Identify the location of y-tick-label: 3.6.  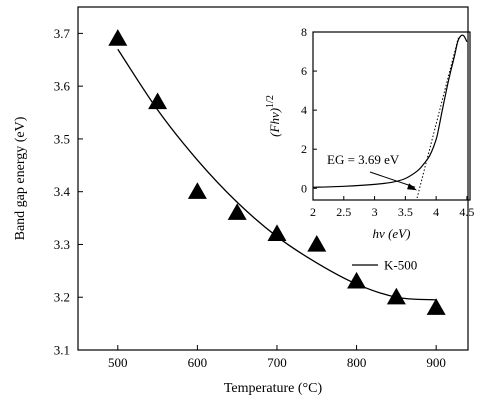
(62, 86).